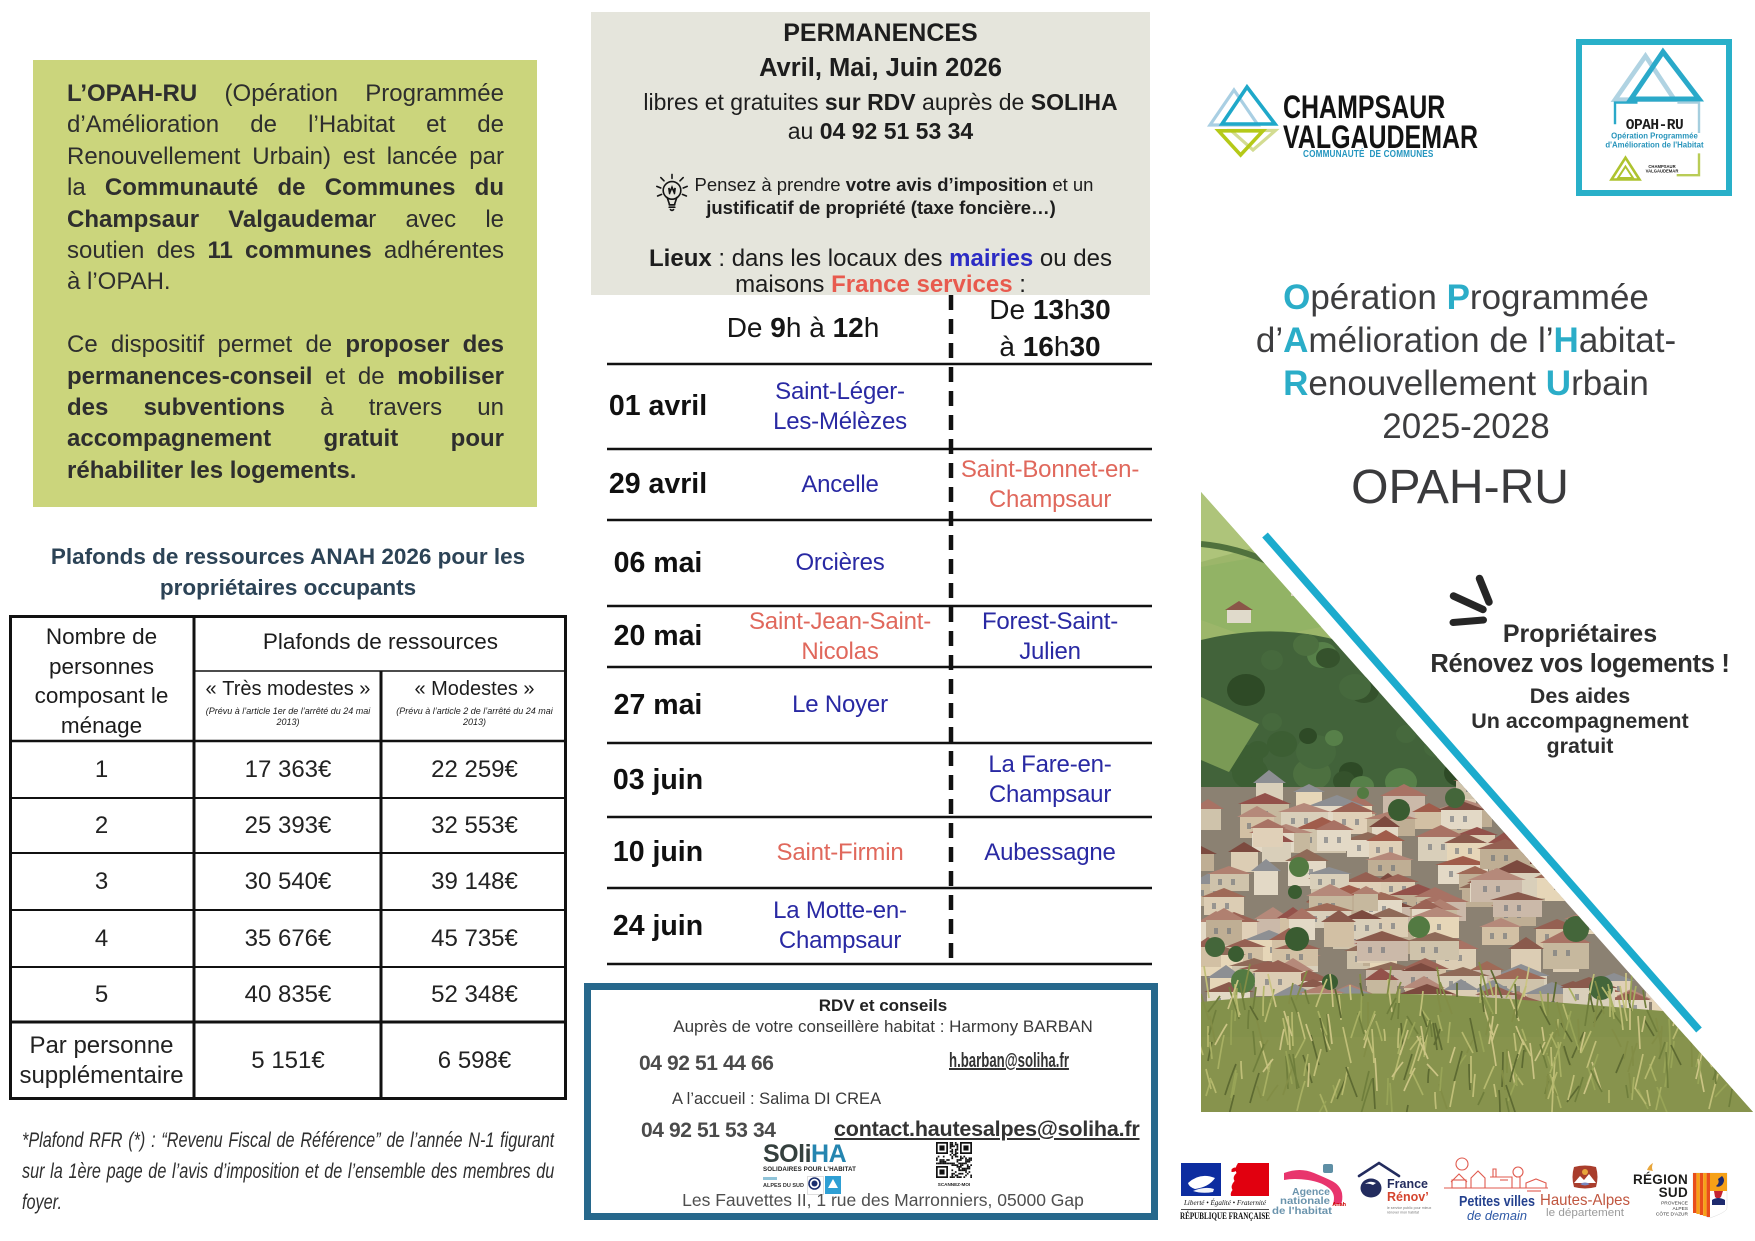  I want to click on svg-text: Rénov’, so click(1408, 1197).